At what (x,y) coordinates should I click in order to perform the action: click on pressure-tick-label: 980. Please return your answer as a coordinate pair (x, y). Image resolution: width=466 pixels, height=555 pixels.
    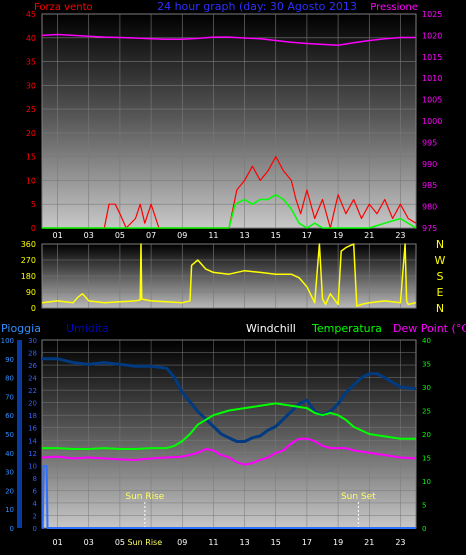
    Looking at the image, I should click on (429, 207).